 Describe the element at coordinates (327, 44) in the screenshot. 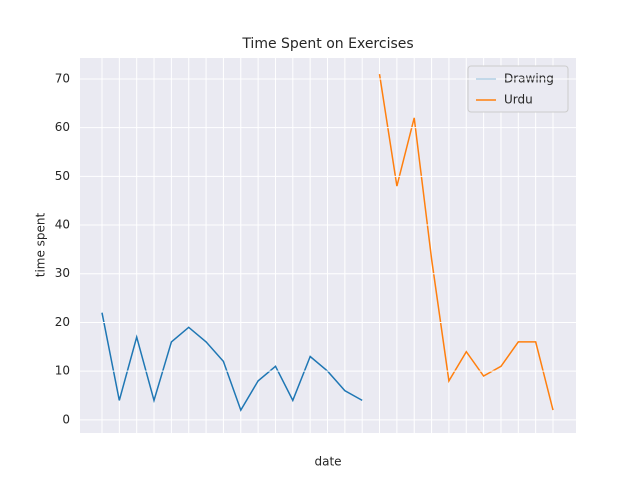

I see `chart-title: Time Spent on Exercises` at that location.